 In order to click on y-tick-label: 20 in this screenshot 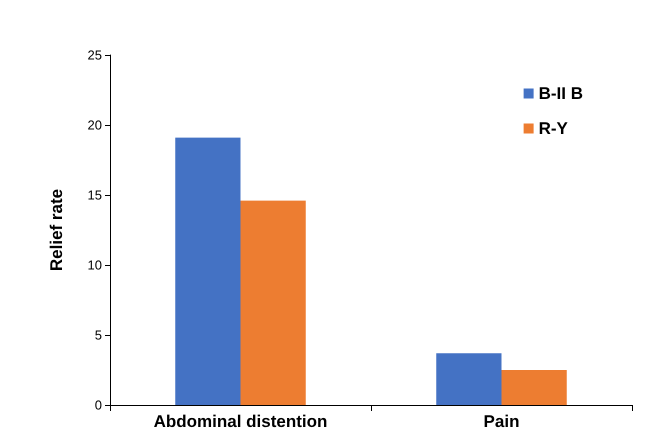, I will do `click(95, 125)`.